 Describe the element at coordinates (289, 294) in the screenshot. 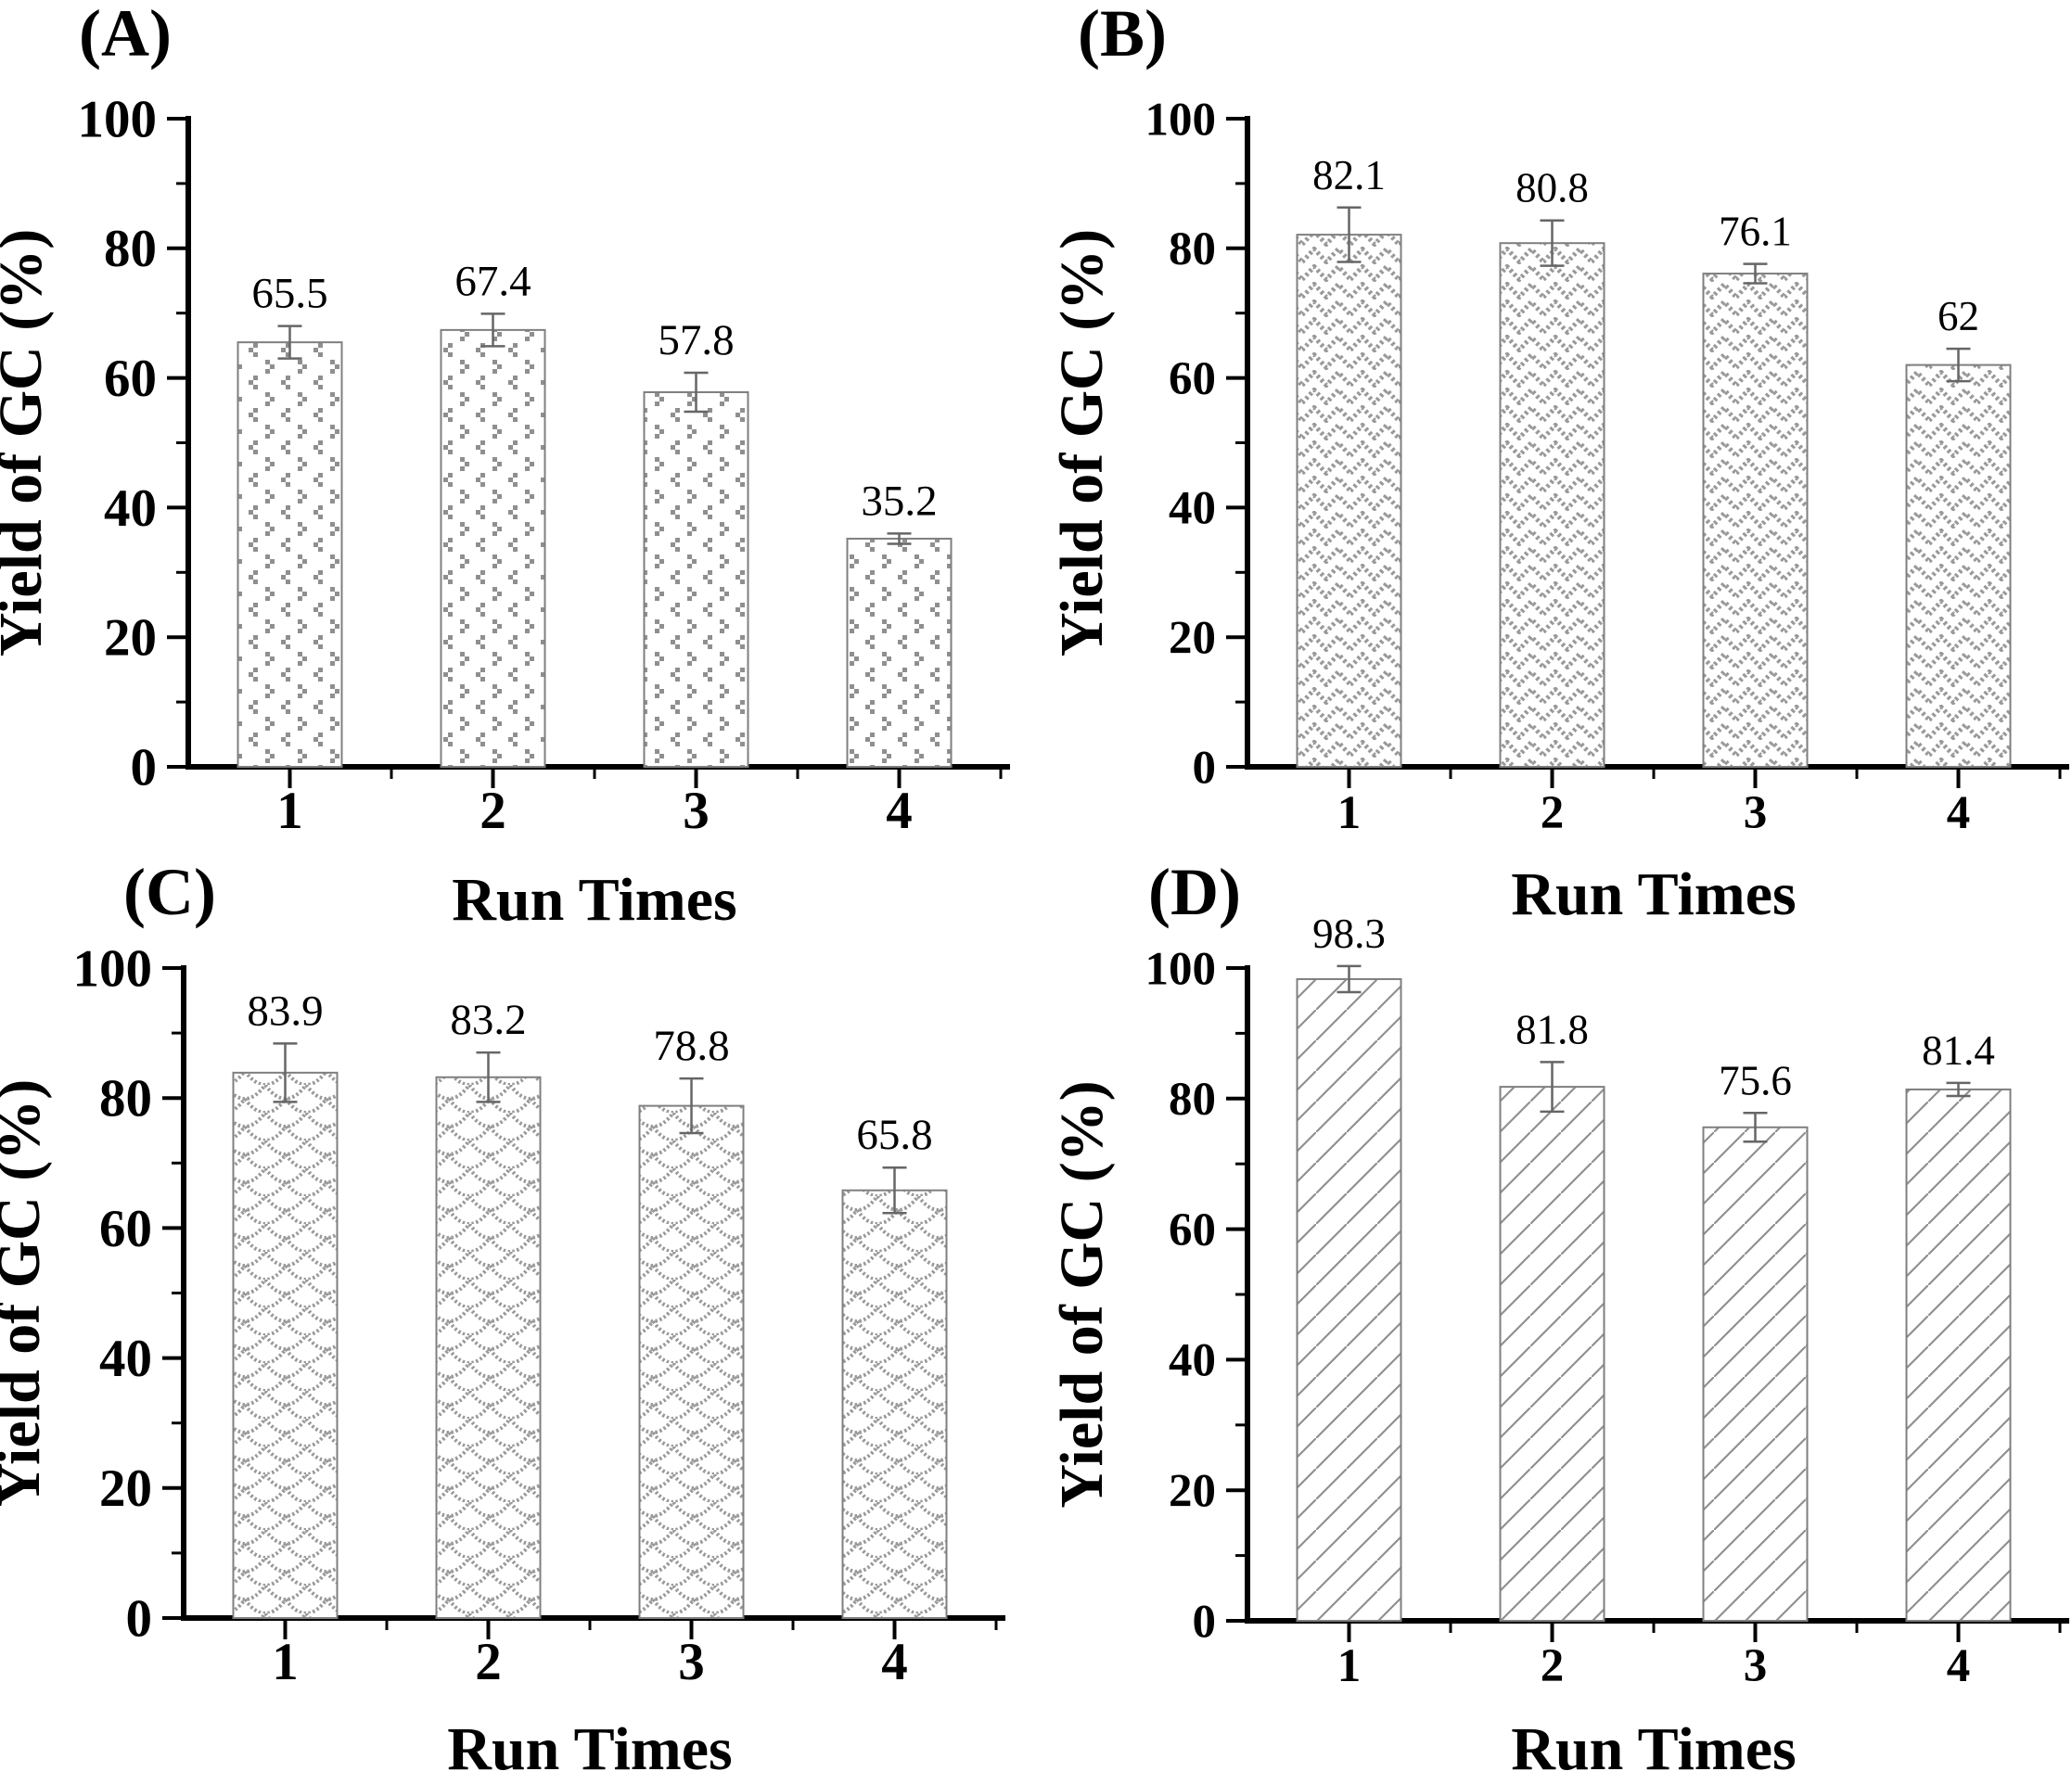

I see `bar-value-label: 65.5` at that location.